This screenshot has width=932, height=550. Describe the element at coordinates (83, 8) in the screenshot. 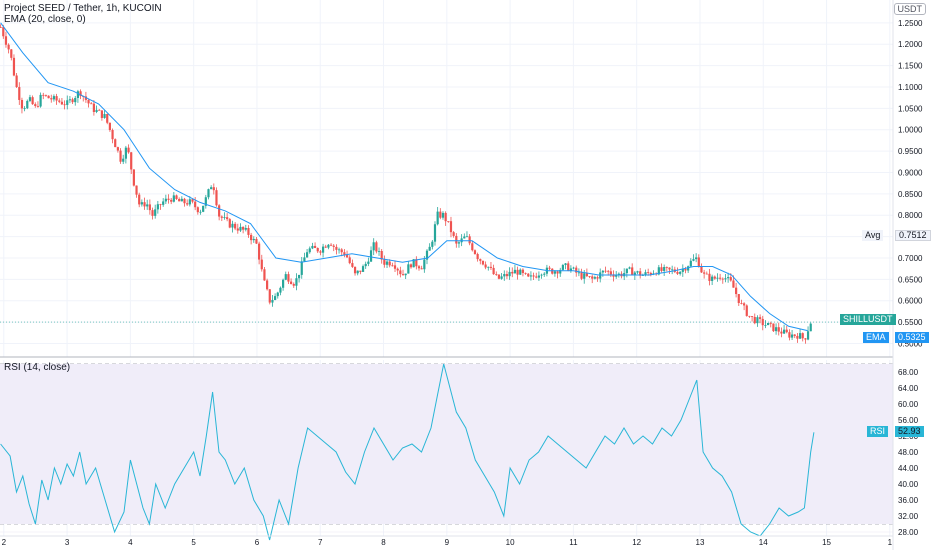

I see `chart-title: Project SEED / Tether, 1h, KUCOIN` at that location.